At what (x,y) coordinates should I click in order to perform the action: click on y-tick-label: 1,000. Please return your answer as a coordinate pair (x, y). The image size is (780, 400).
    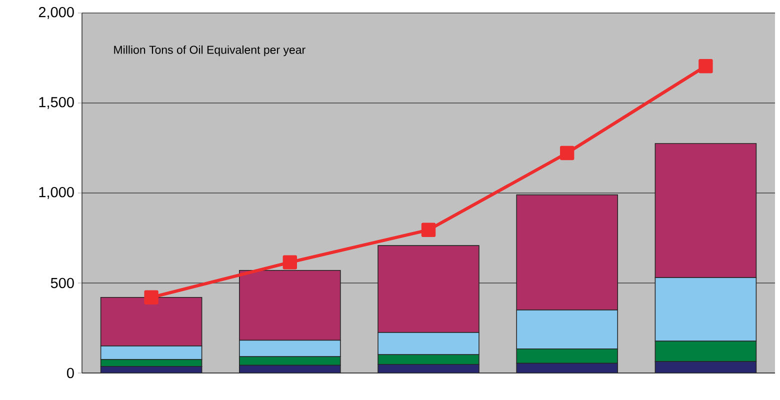
    Looking at the image, I should click on (56, 193).